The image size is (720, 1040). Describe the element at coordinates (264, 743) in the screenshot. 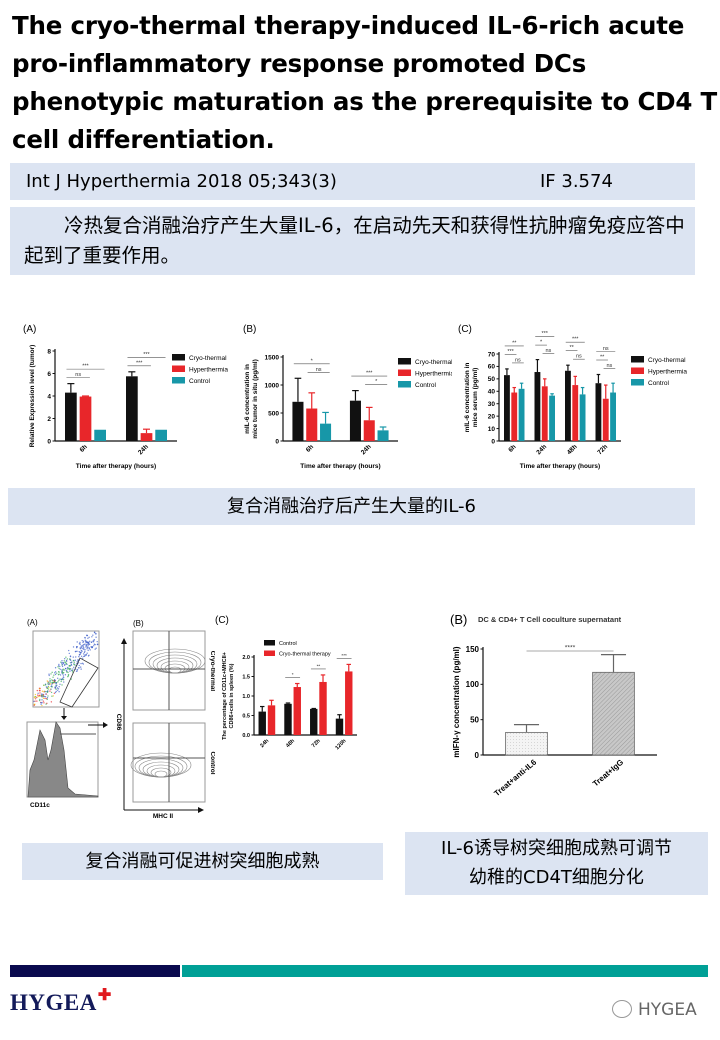

I see `x-tick-label: 24h` at that location.